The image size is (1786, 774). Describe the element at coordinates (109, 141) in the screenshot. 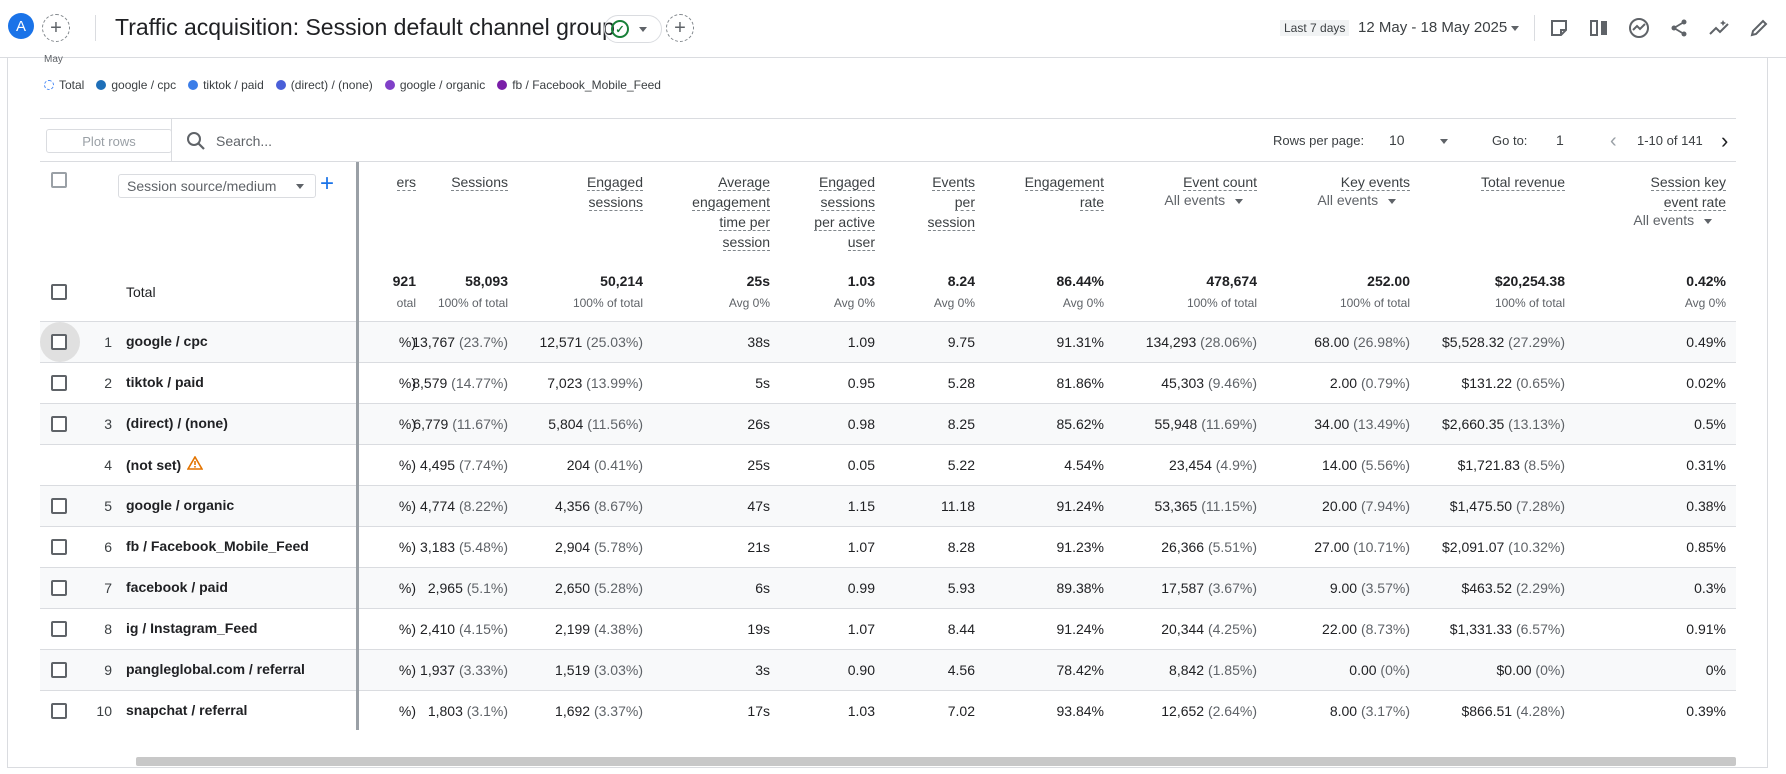

I see `plot-rows-button: Plot rows` at that location.